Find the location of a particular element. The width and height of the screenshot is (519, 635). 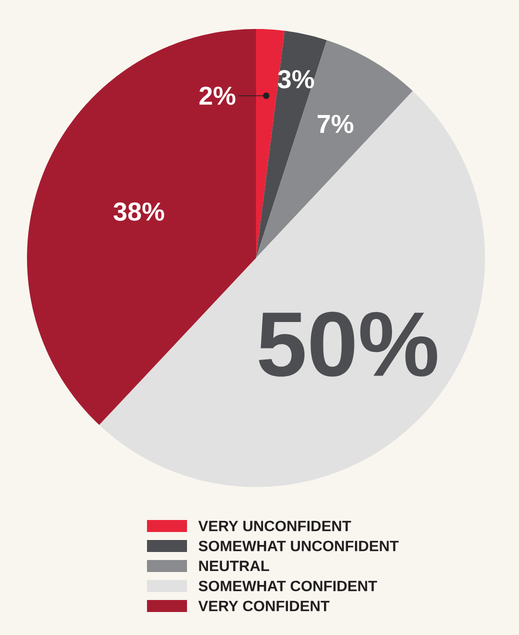

legend-label: VERY UNCONFIDENT is located at coordinates (275, 526).